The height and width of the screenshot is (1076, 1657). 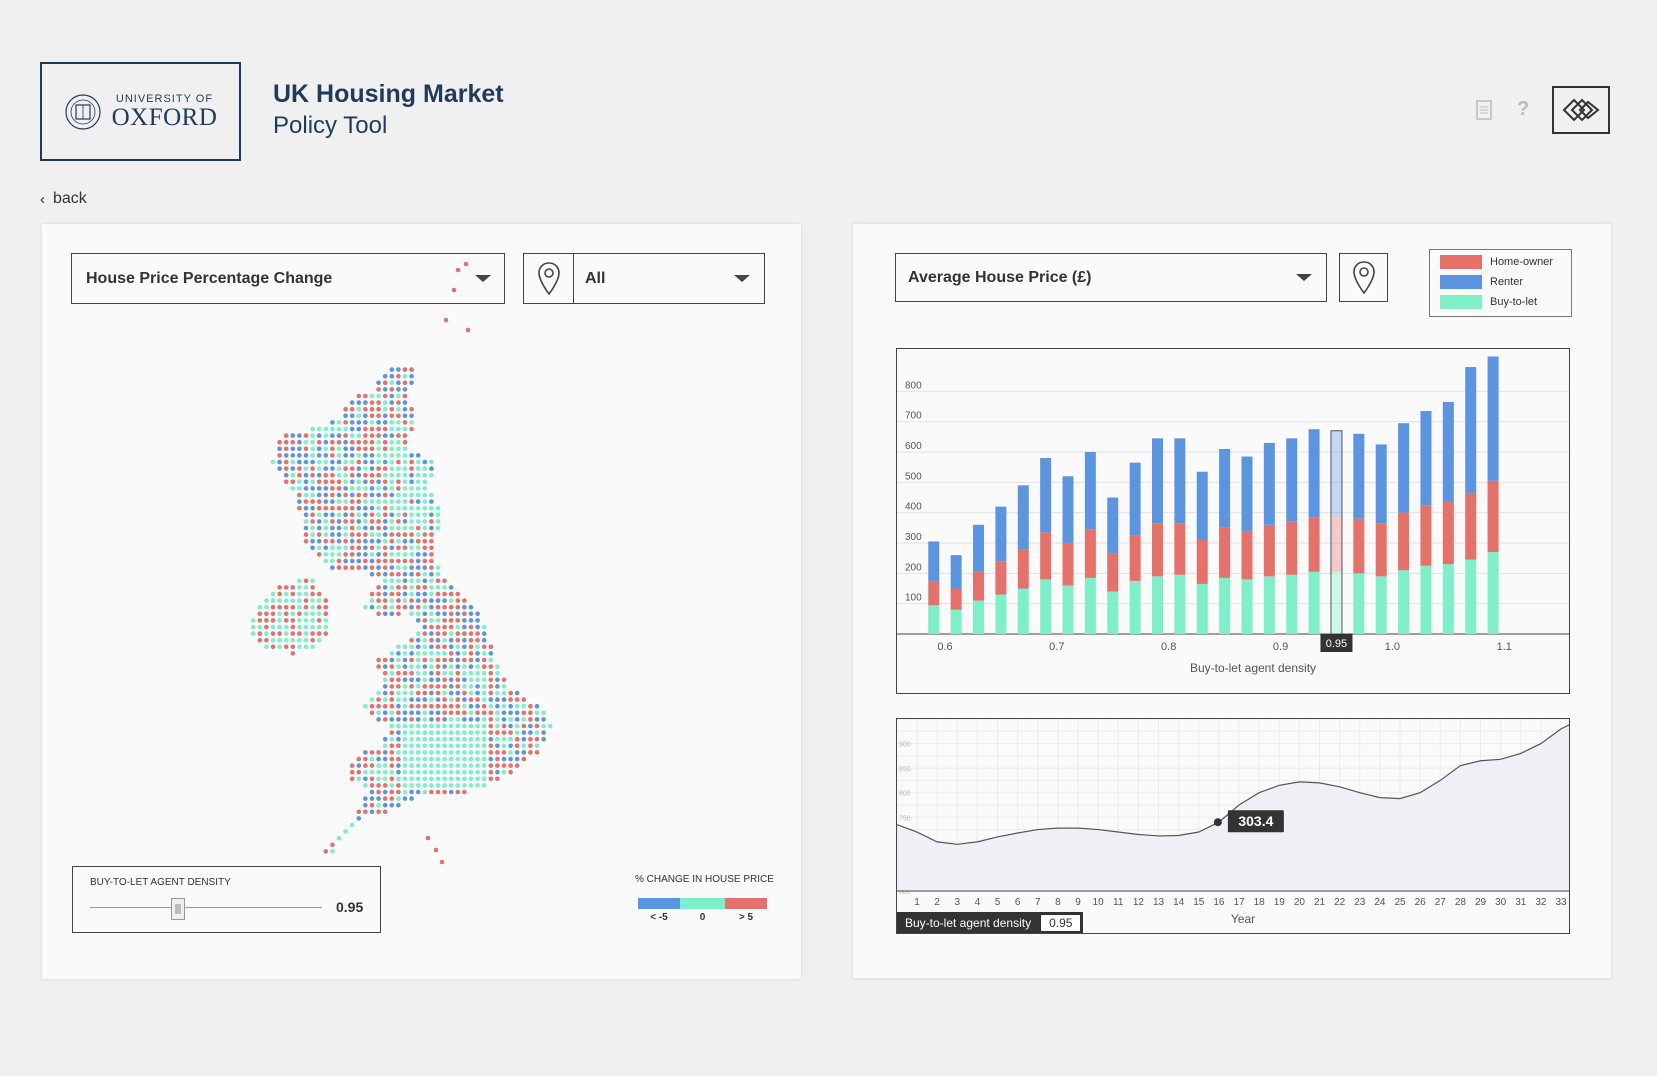 What do you see at coordinates (420, 580) in the screenshot?
I see `uk-dot-map` at bounding box center [420, 580].